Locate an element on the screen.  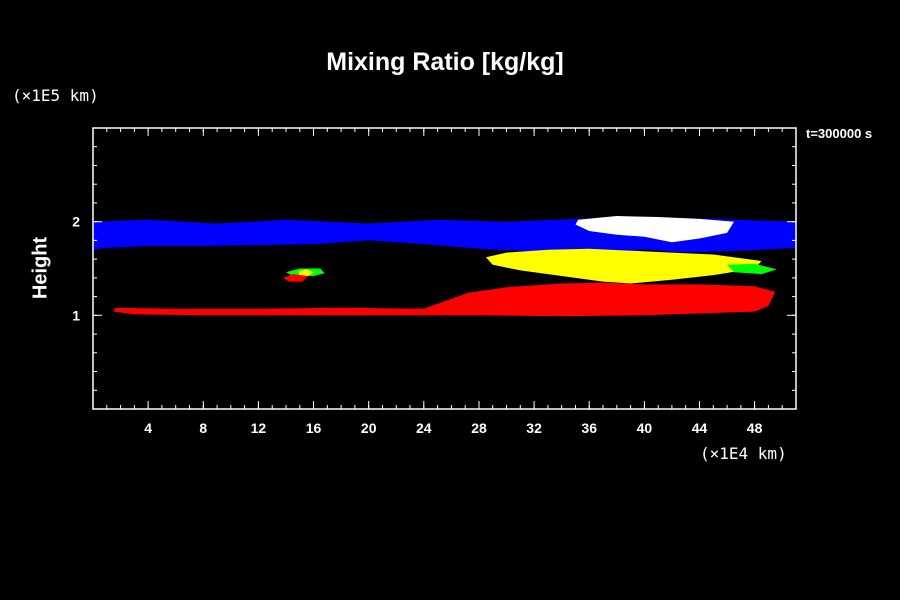
x-tick-label: 4 is located at coordinates (148, 428).